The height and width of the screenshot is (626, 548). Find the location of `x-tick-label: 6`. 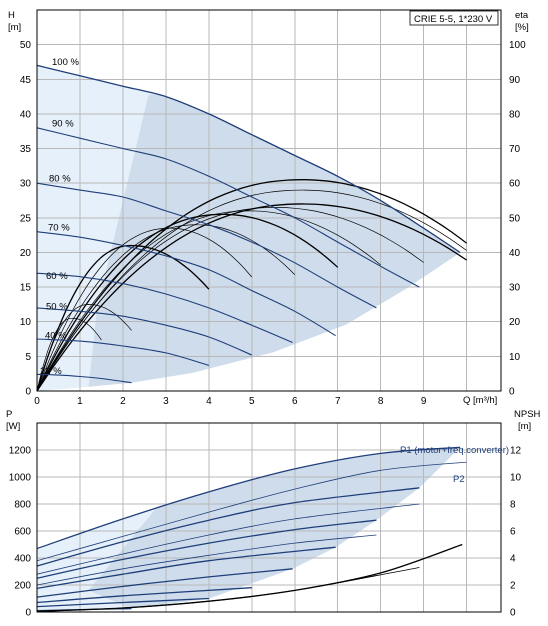

x-tick-label: 6 is located at coordinates (295, 401).